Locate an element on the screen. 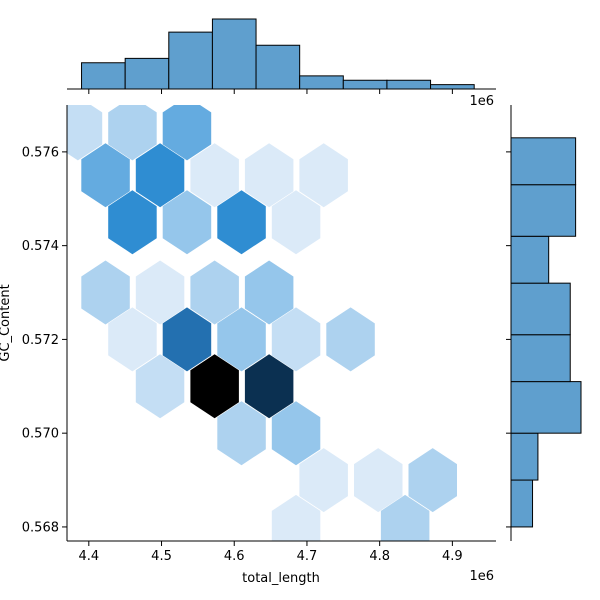  right-marginal-histogram is located at coordinates (544, 323).